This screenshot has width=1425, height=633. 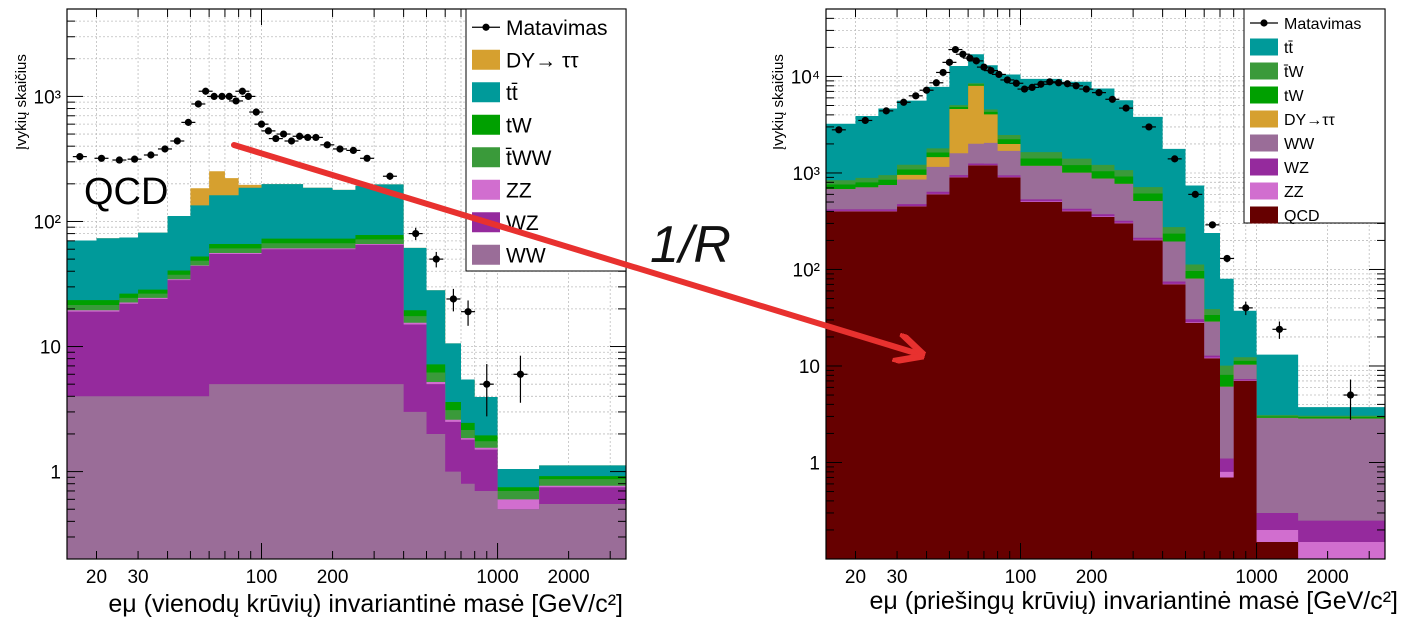 What do you see at coordinates (126, 192) in the screenshot?
I see `qcd-label: QCD` at bounding box center [126, 192].